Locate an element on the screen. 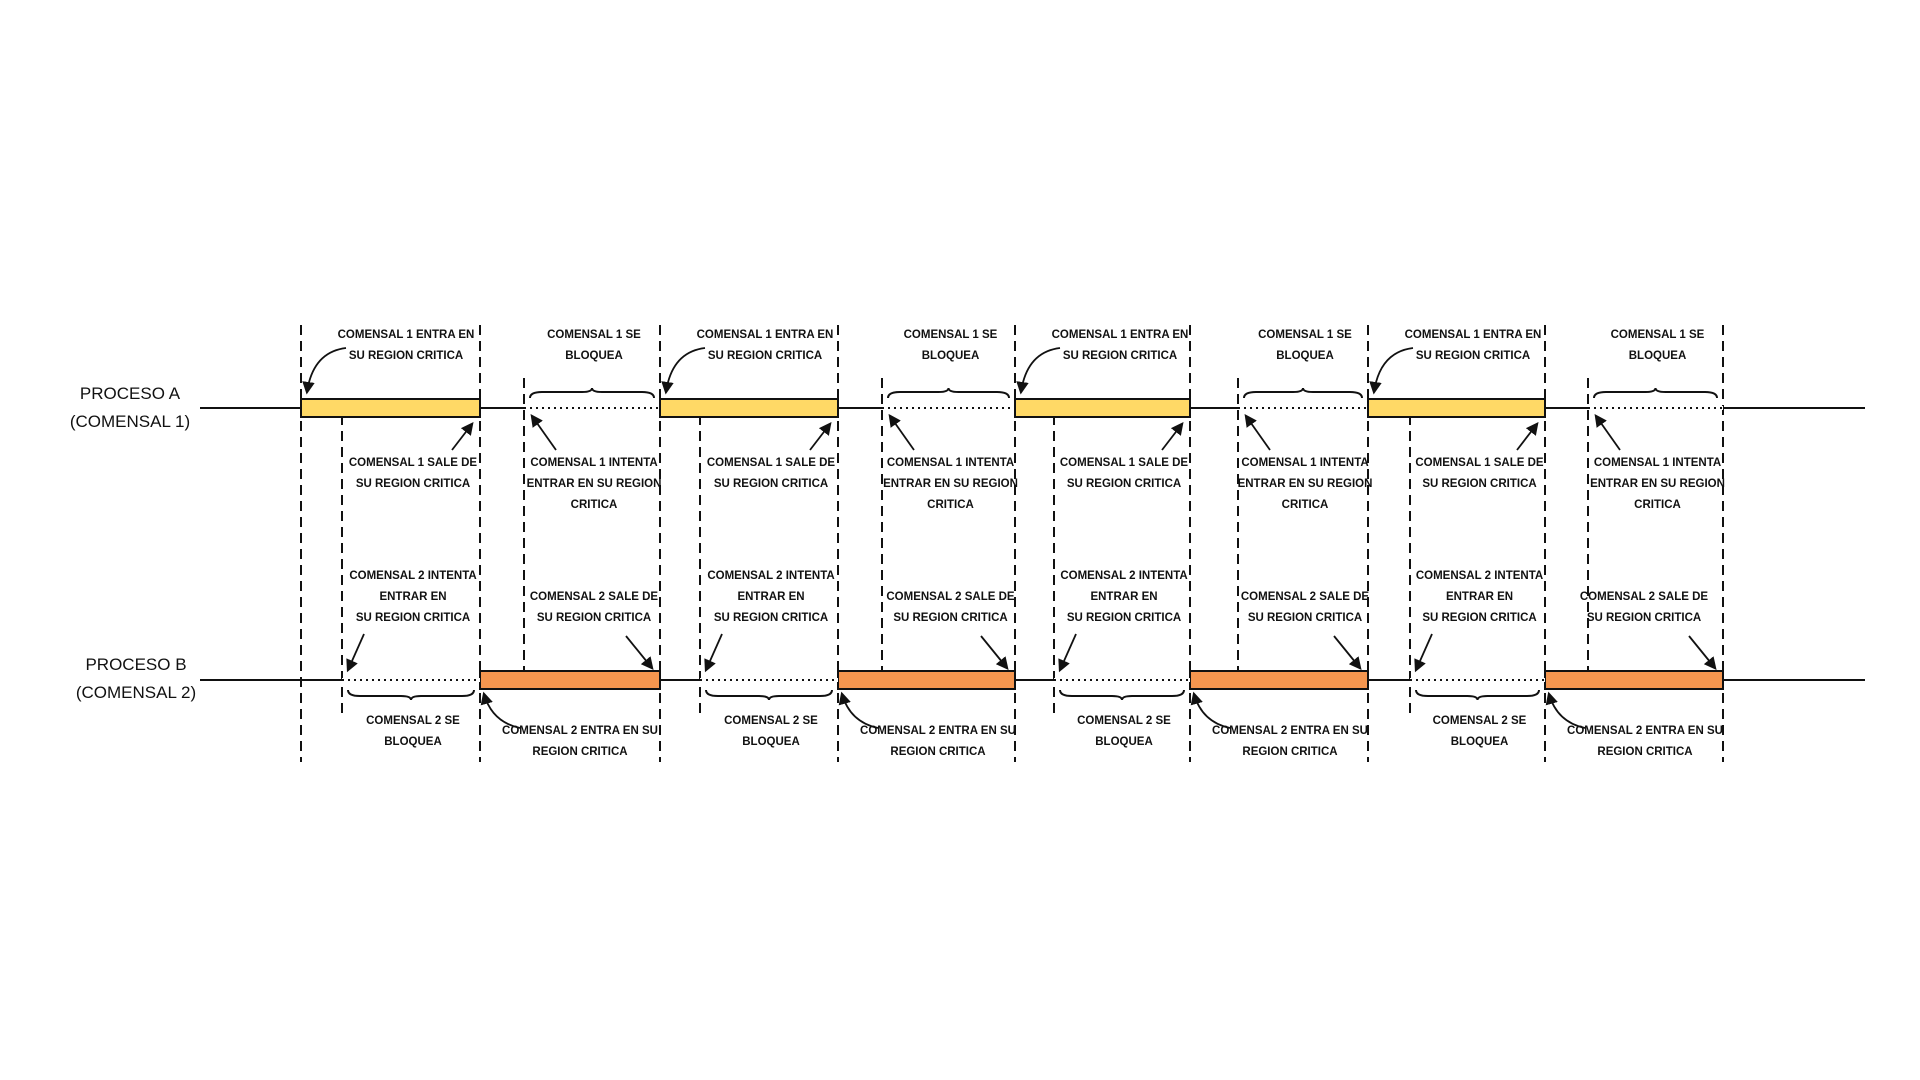 The image size is (1920, 1080). label-comensal-2-enters-4-line-1: COMENSAL 2 ENTRA EN SU is located at coordinates (1645, 731).